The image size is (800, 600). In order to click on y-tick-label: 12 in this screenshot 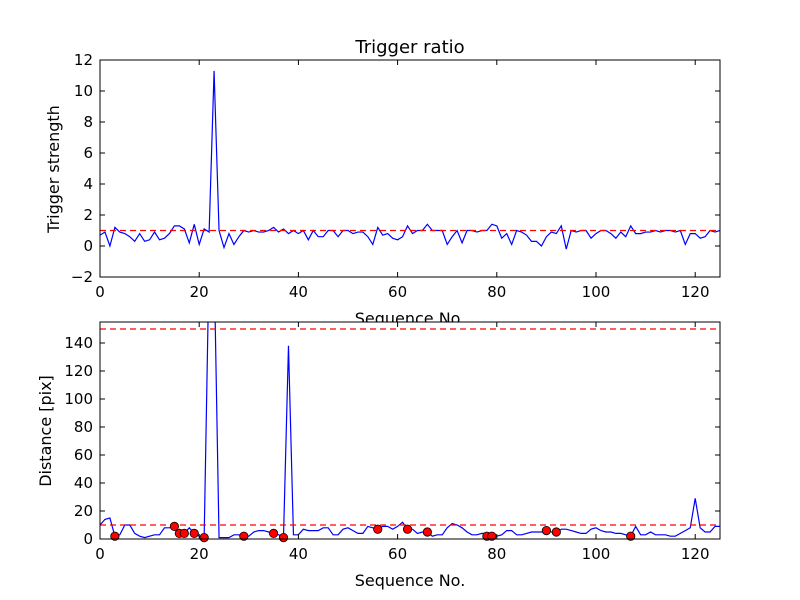, I will do `click(83, 60)`.